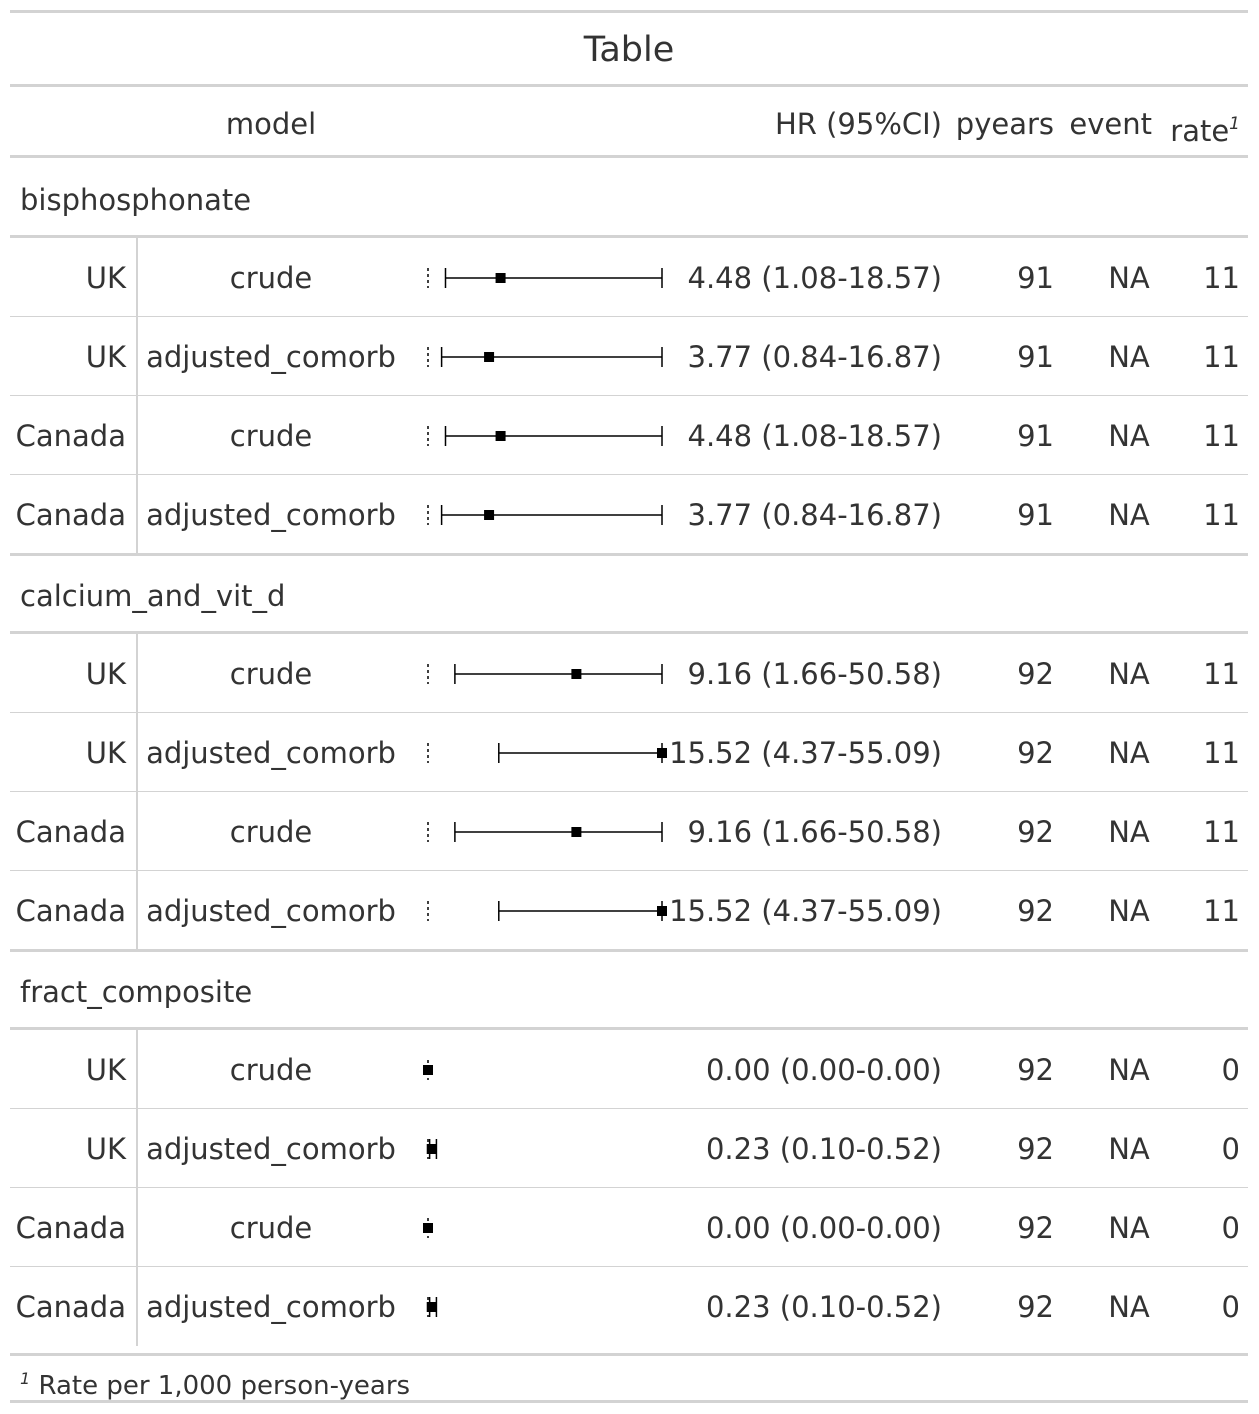  What do you see at coordinates (629, 11) in the screenshot?
I see `top-border` at bounding box center [629, 11].